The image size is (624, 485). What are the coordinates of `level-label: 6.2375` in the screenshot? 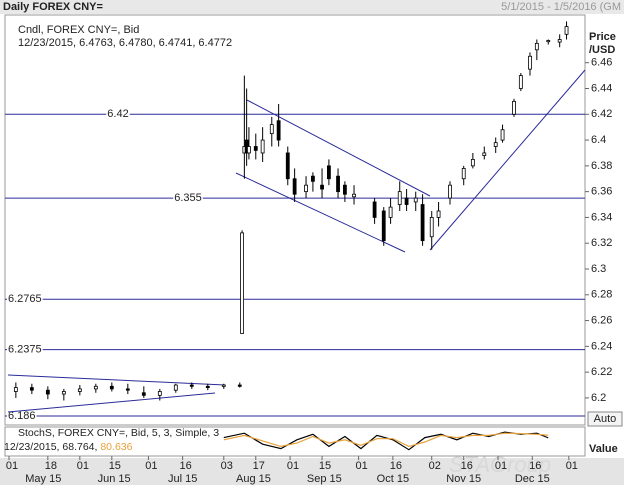 It's located at (25, 349).